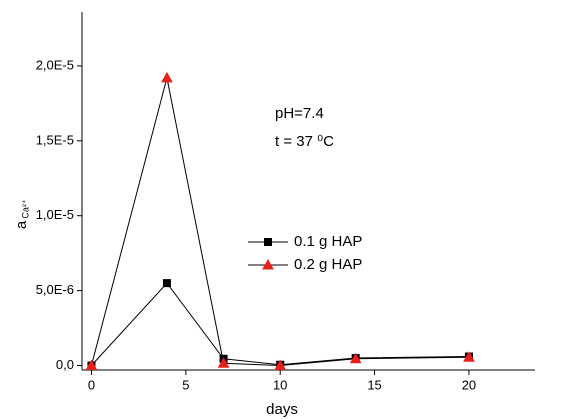 This screenshot has height=420, width=565. Describe the element at coordinates (304, 141) in the screenshot. I see `annotation: t = 37 ⁰C` at that location.